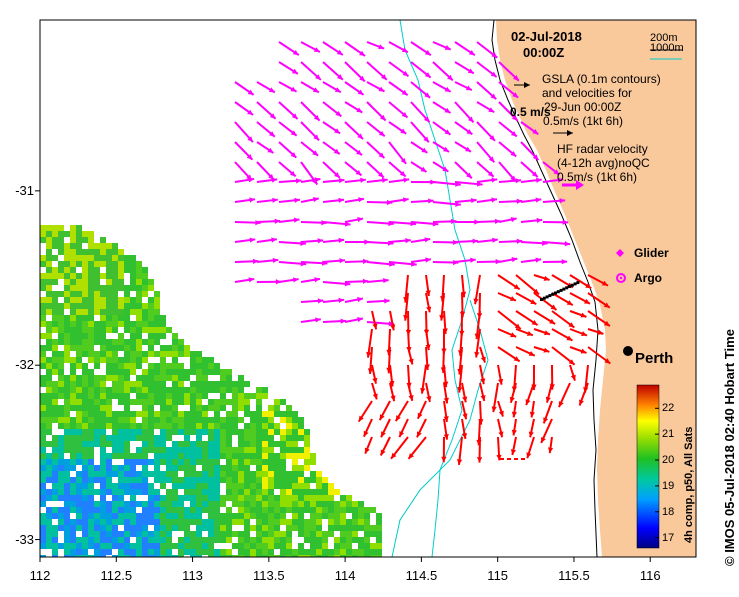 The height and width of the screenshot is (597, 739). I want to click on hf-legend-line1: HF radar velocity, so click(602, 149).